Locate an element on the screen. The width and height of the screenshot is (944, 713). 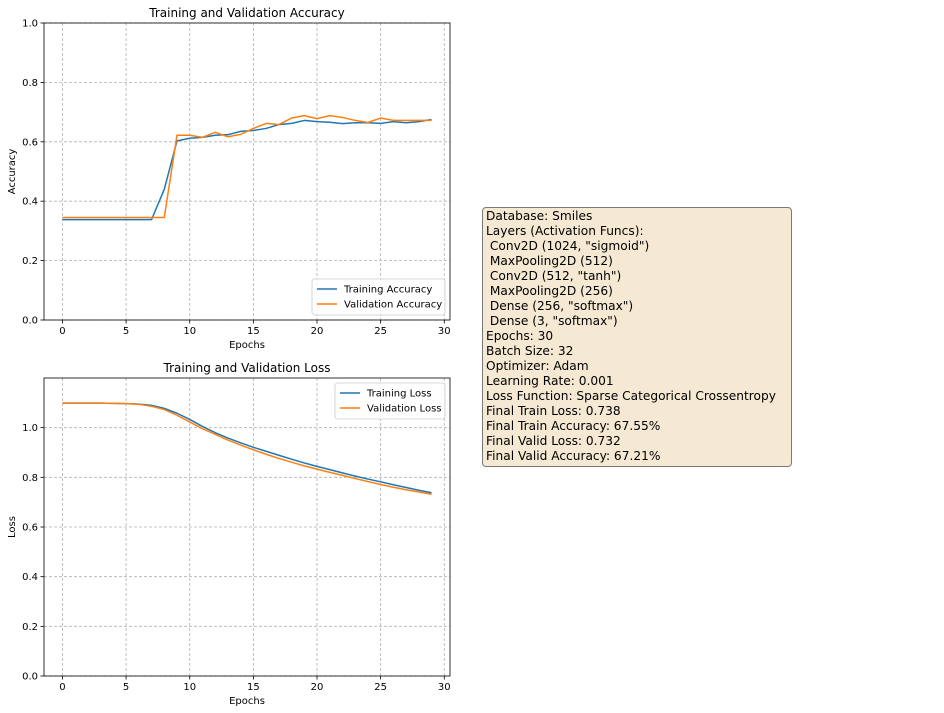
legend-label: Validation Loss is located at coordinates (404, 409).